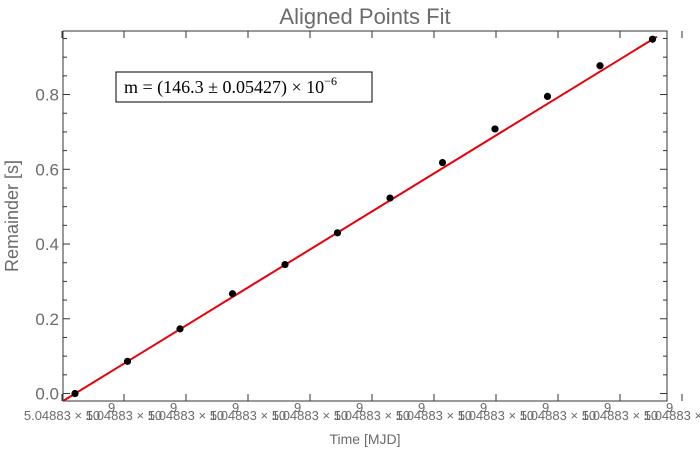  I want to click on annotation-box, so click(244, 87).